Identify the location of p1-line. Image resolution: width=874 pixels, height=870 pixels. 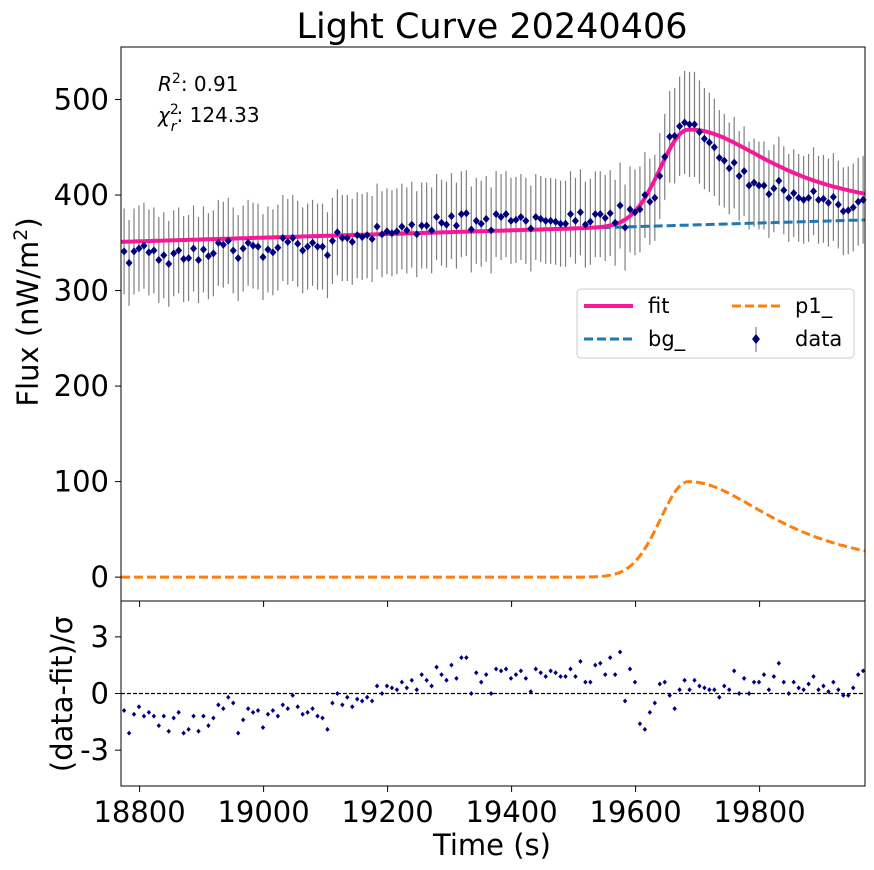
(493, 529).